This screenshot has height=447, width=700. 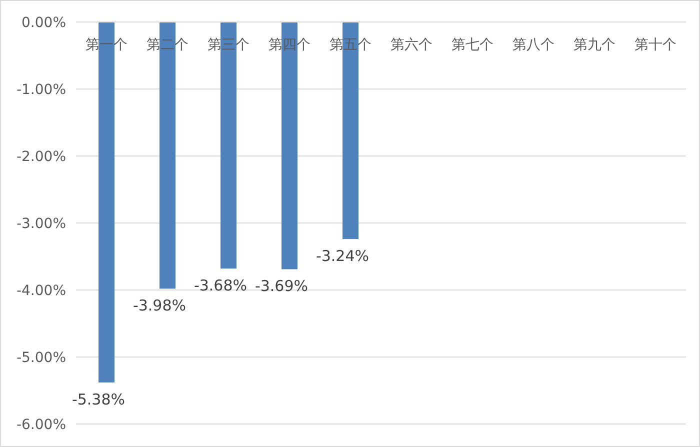 I want to click on y-tick-label: -2.00%, so click(x=41, y=157).